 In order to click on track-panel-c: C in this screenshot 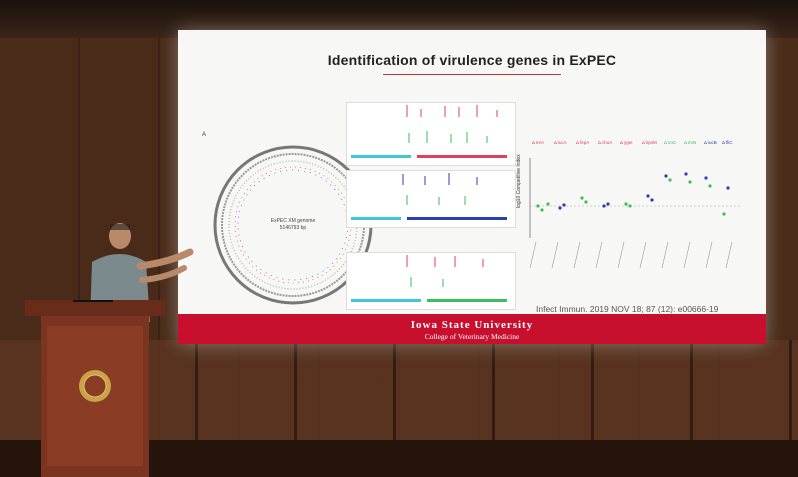, I will do `click(431, 199)`.